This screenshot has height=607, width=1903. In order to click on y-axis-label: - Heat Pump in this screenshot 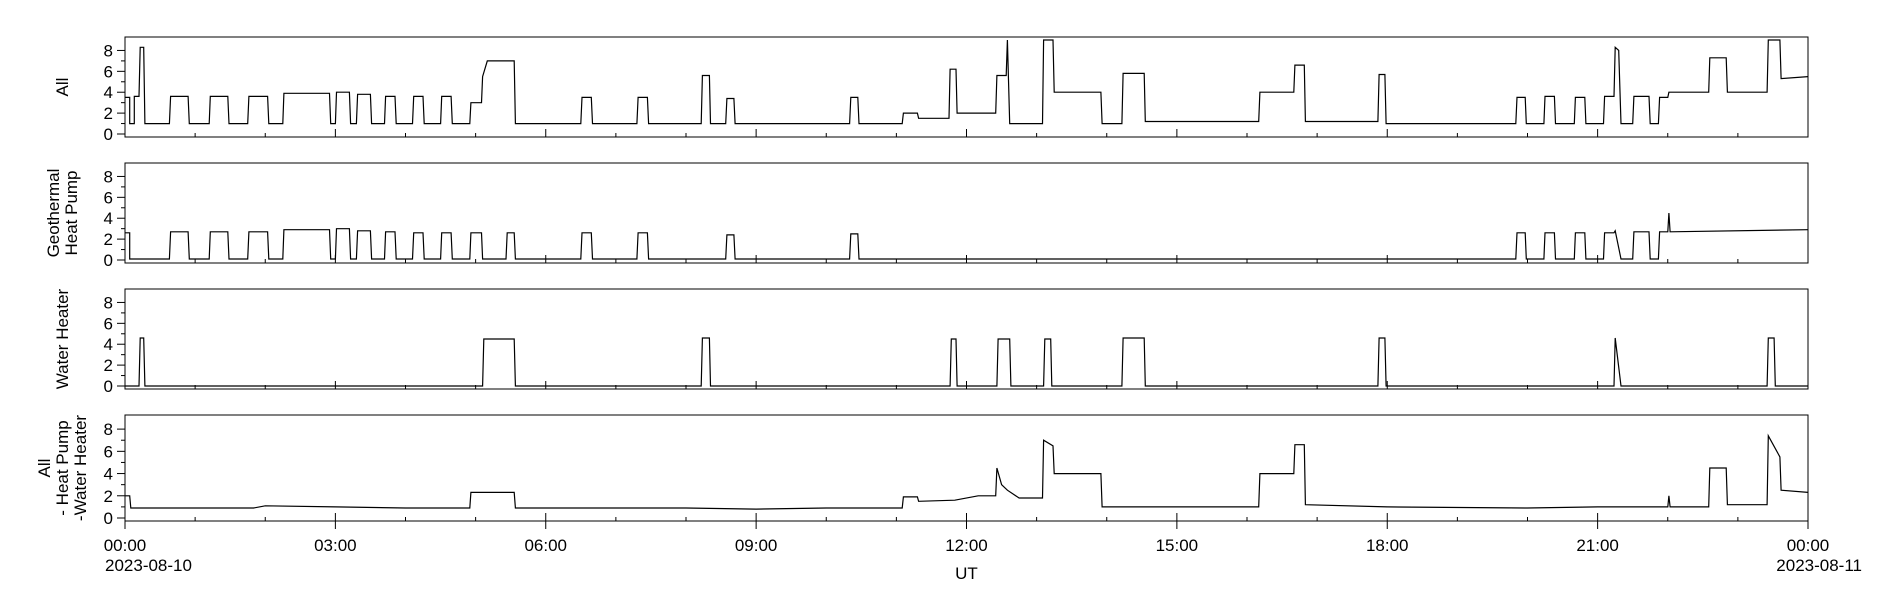, I will do `click(62, 467)`.